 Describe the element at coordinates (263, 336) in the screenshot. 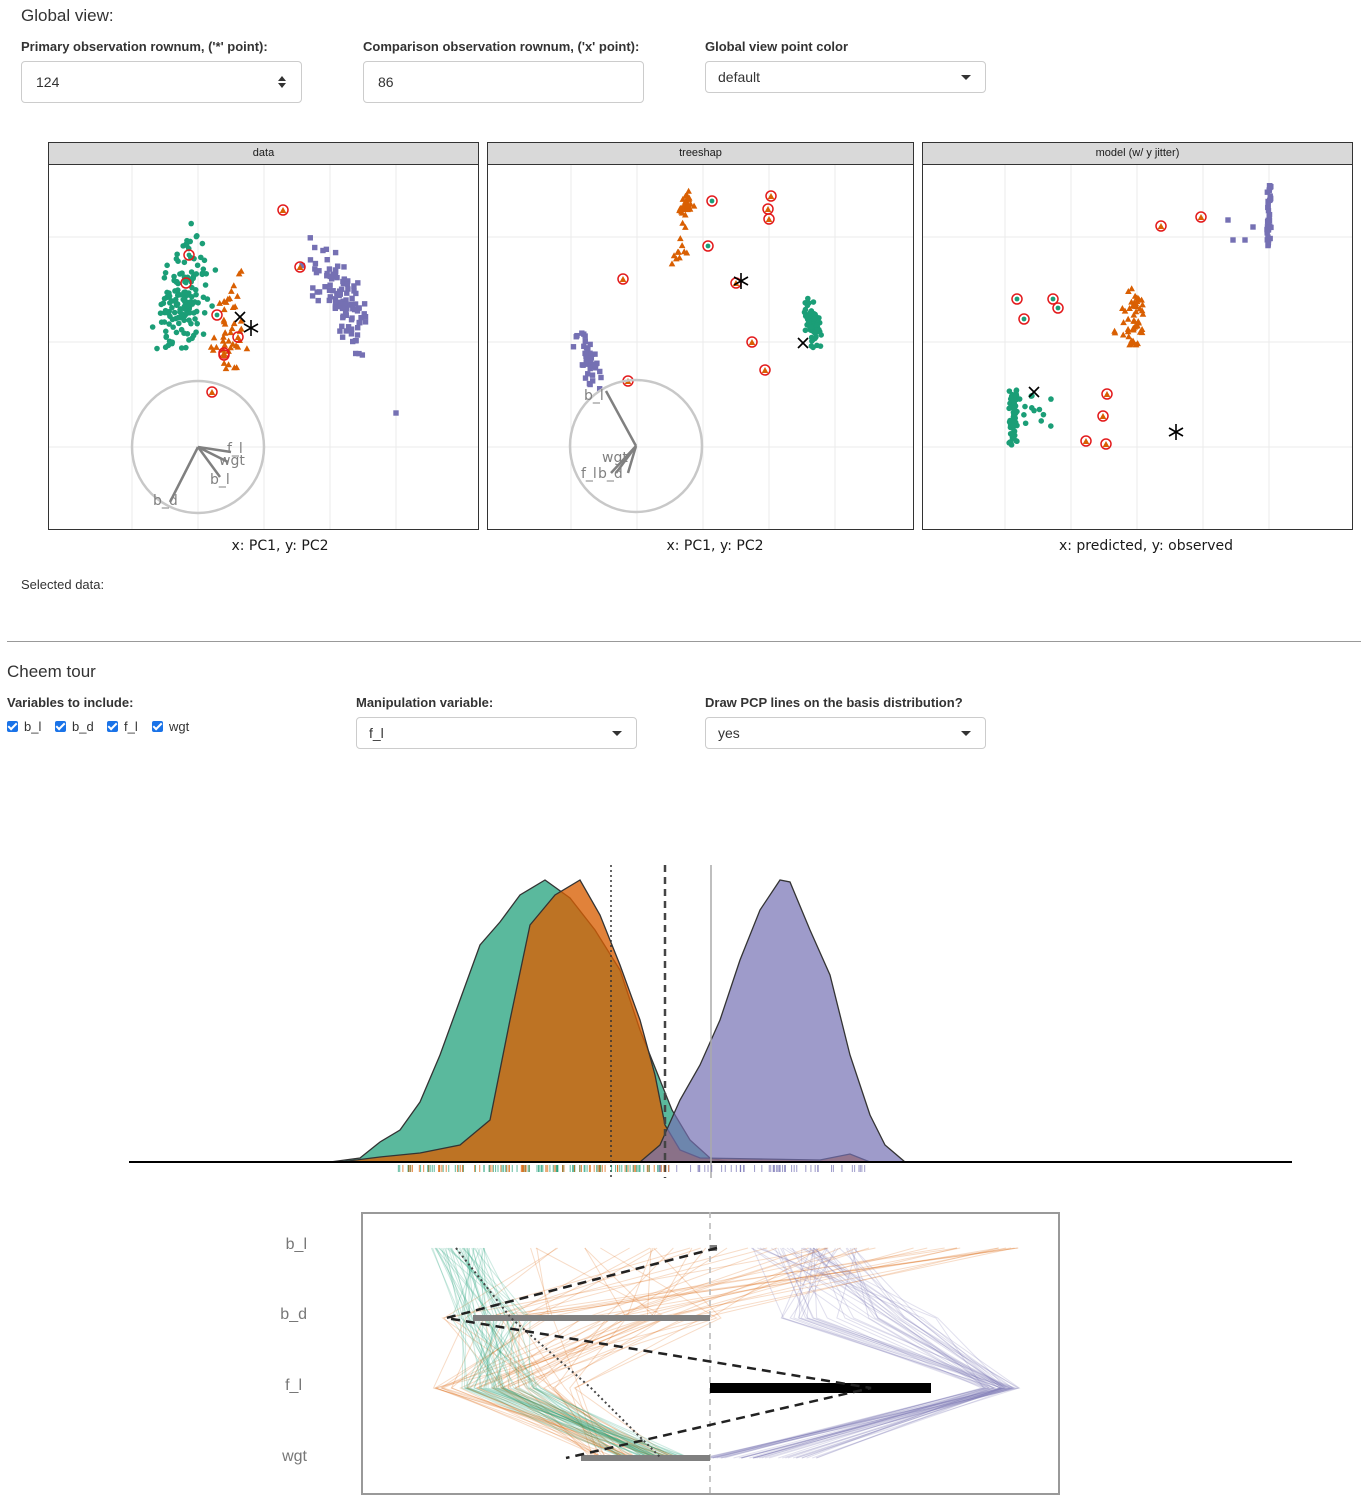

I see `facet-panel-data: data b_d b_l wgt f_l` at that location.